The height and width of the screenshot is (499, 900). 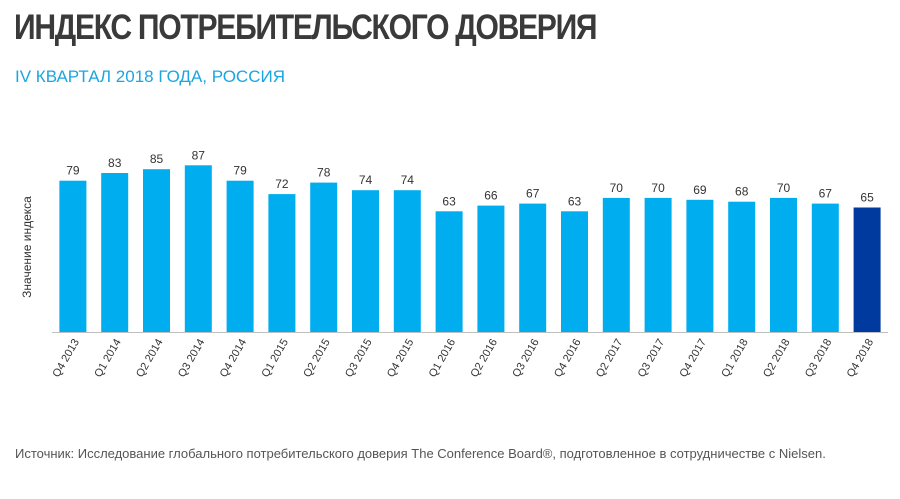 What do you see at coordinates (150, 76) in the screenshot?
I see `chart-subtitle: IV КВАРТАЛ 2018 ГОДА, РОССИЯ` at bounding box center [150, 76].